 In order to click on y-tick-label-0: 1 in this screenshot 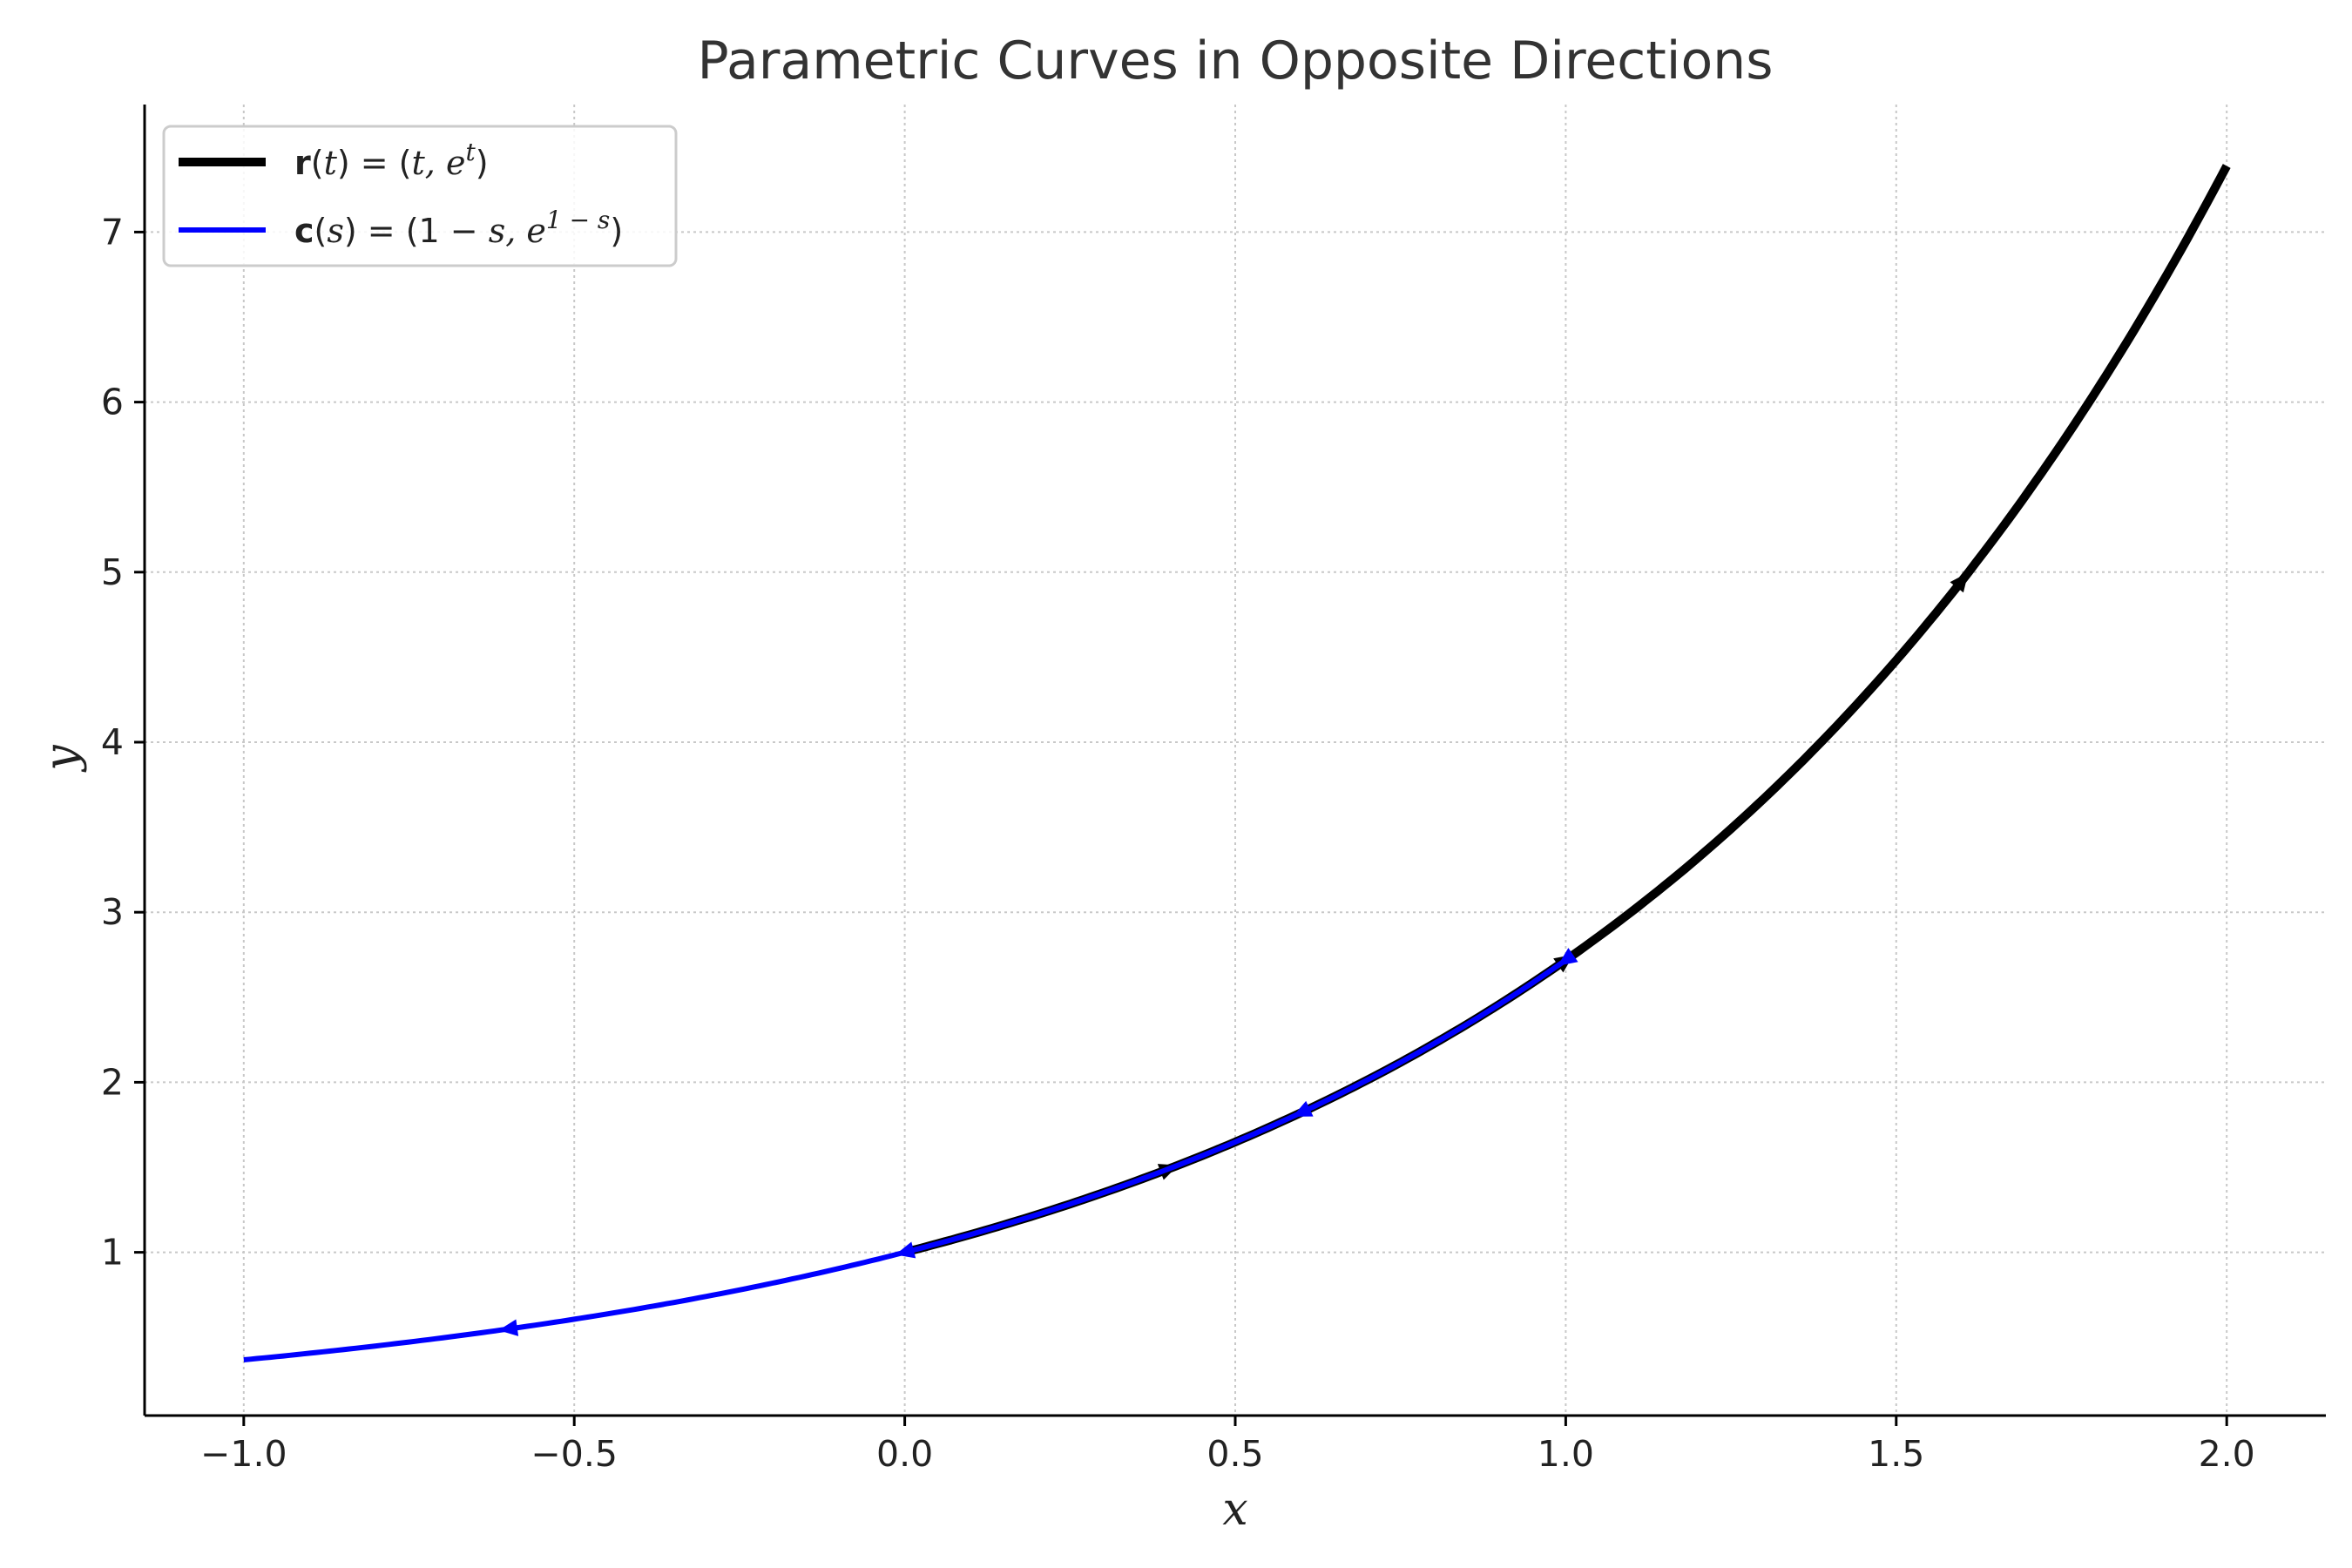, I will do `click(113, 1253)`.